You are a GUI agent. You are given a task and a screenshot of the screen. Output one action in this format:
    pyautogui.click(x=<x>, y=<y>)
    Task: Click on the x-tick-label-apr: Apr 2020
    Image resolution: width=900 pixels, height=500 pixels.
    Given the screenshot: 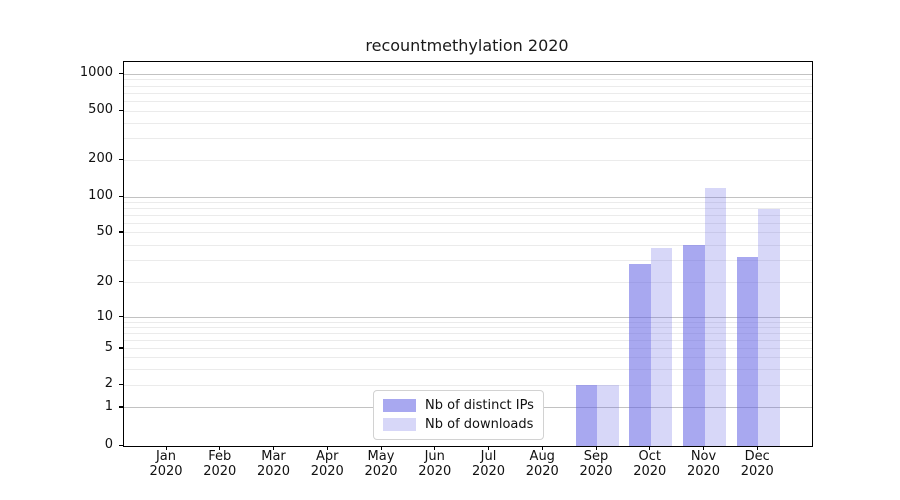 What is the action you would take?
    pyautogui.click(x=327, y=464)
    